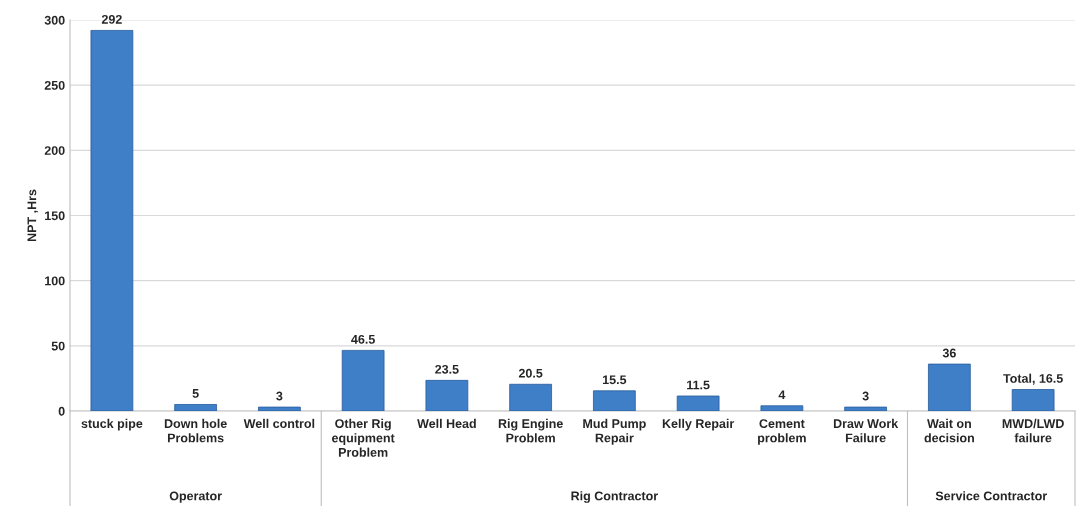 Image resolution: width=1081 pixels, height=506 pixels. I want to click on text: Operator, so click(195, 497).